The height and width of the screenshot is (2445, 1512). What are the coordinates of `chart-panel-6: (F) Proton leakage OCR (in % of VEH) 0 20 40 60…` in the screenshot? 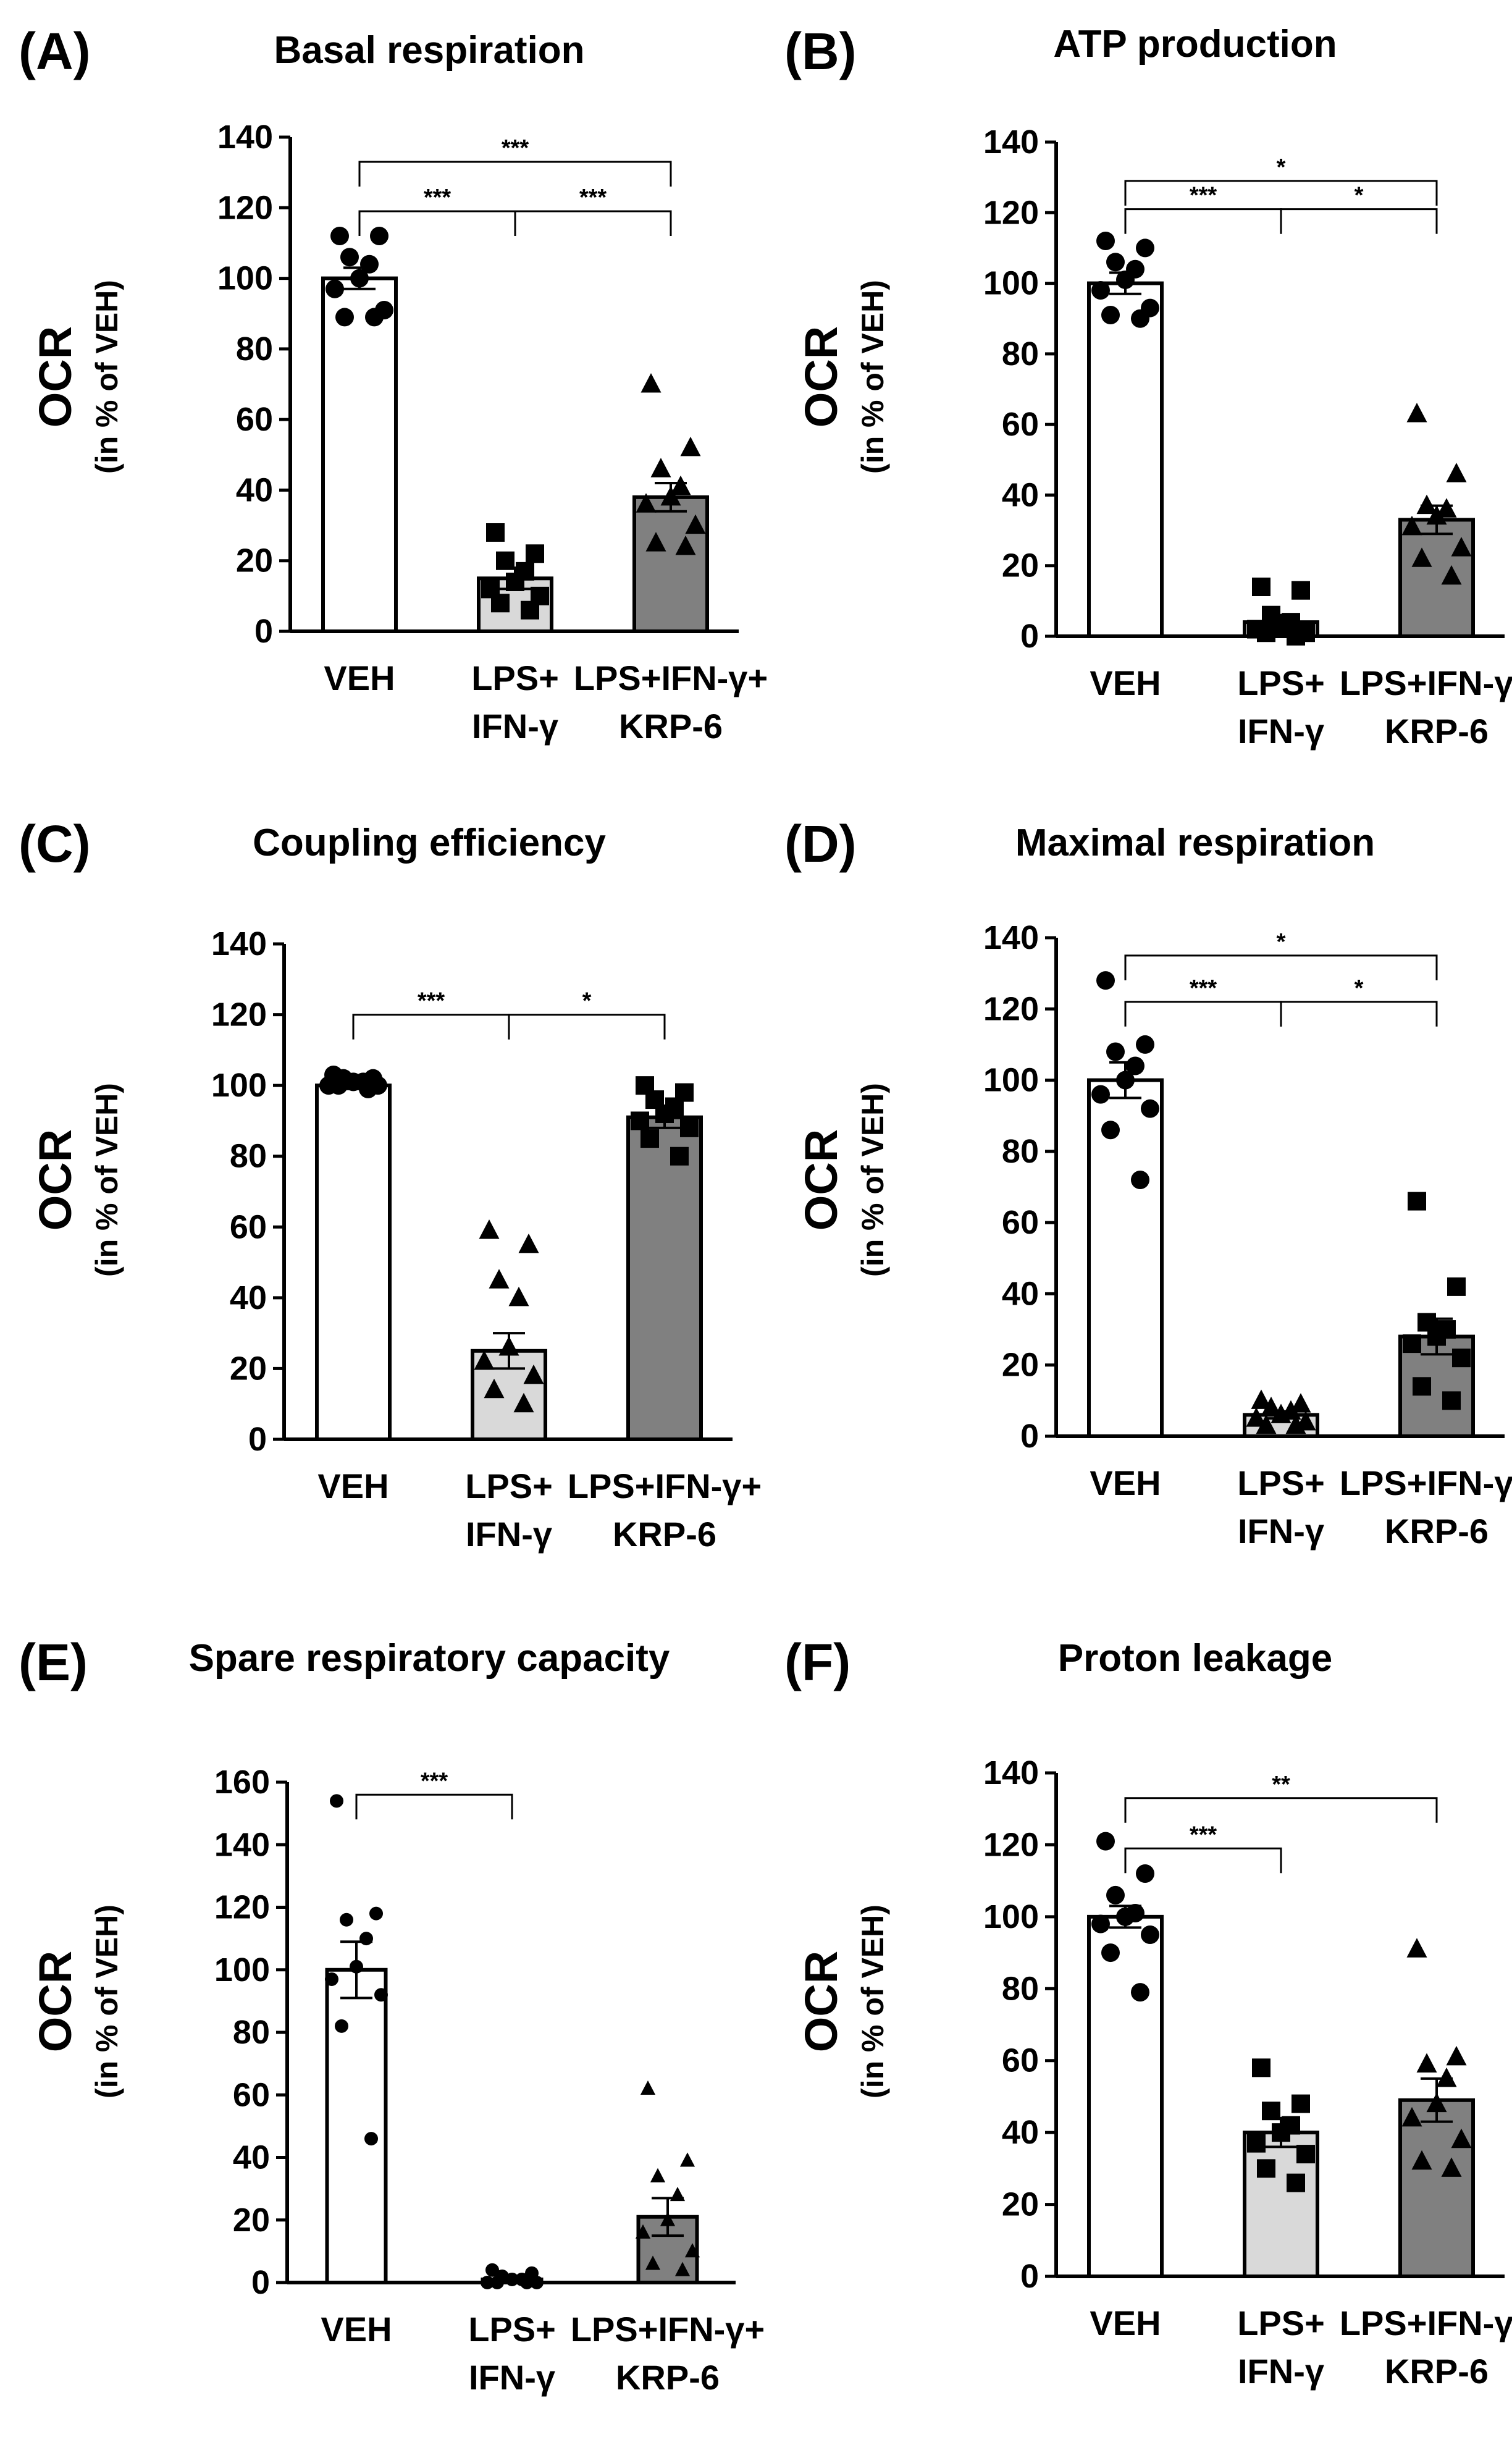 It's located at (1148, 2012).